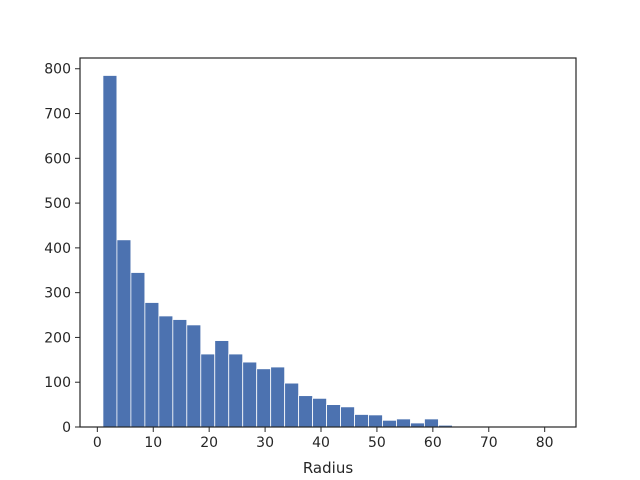 This screenshot has height=480, width=640. I want to click on y-tick-label: 700, so click(57, 115).